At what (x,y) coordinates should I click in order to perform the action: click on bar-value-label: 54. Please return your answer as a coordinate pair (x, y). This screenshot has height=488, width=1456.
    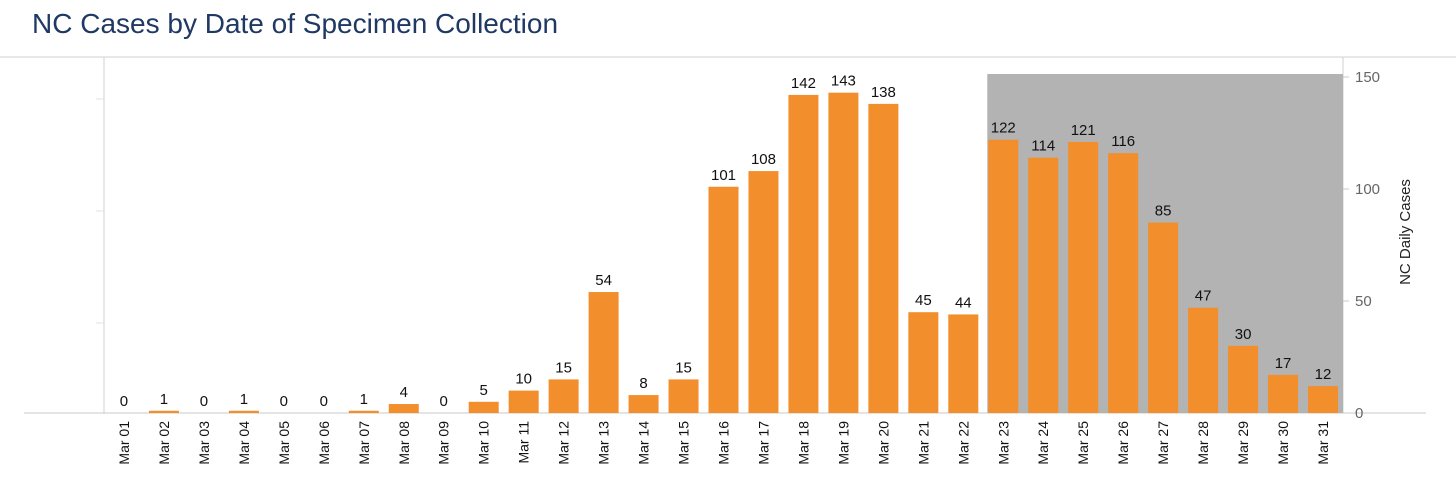
    Looking at the image, I should click on (603, 280).